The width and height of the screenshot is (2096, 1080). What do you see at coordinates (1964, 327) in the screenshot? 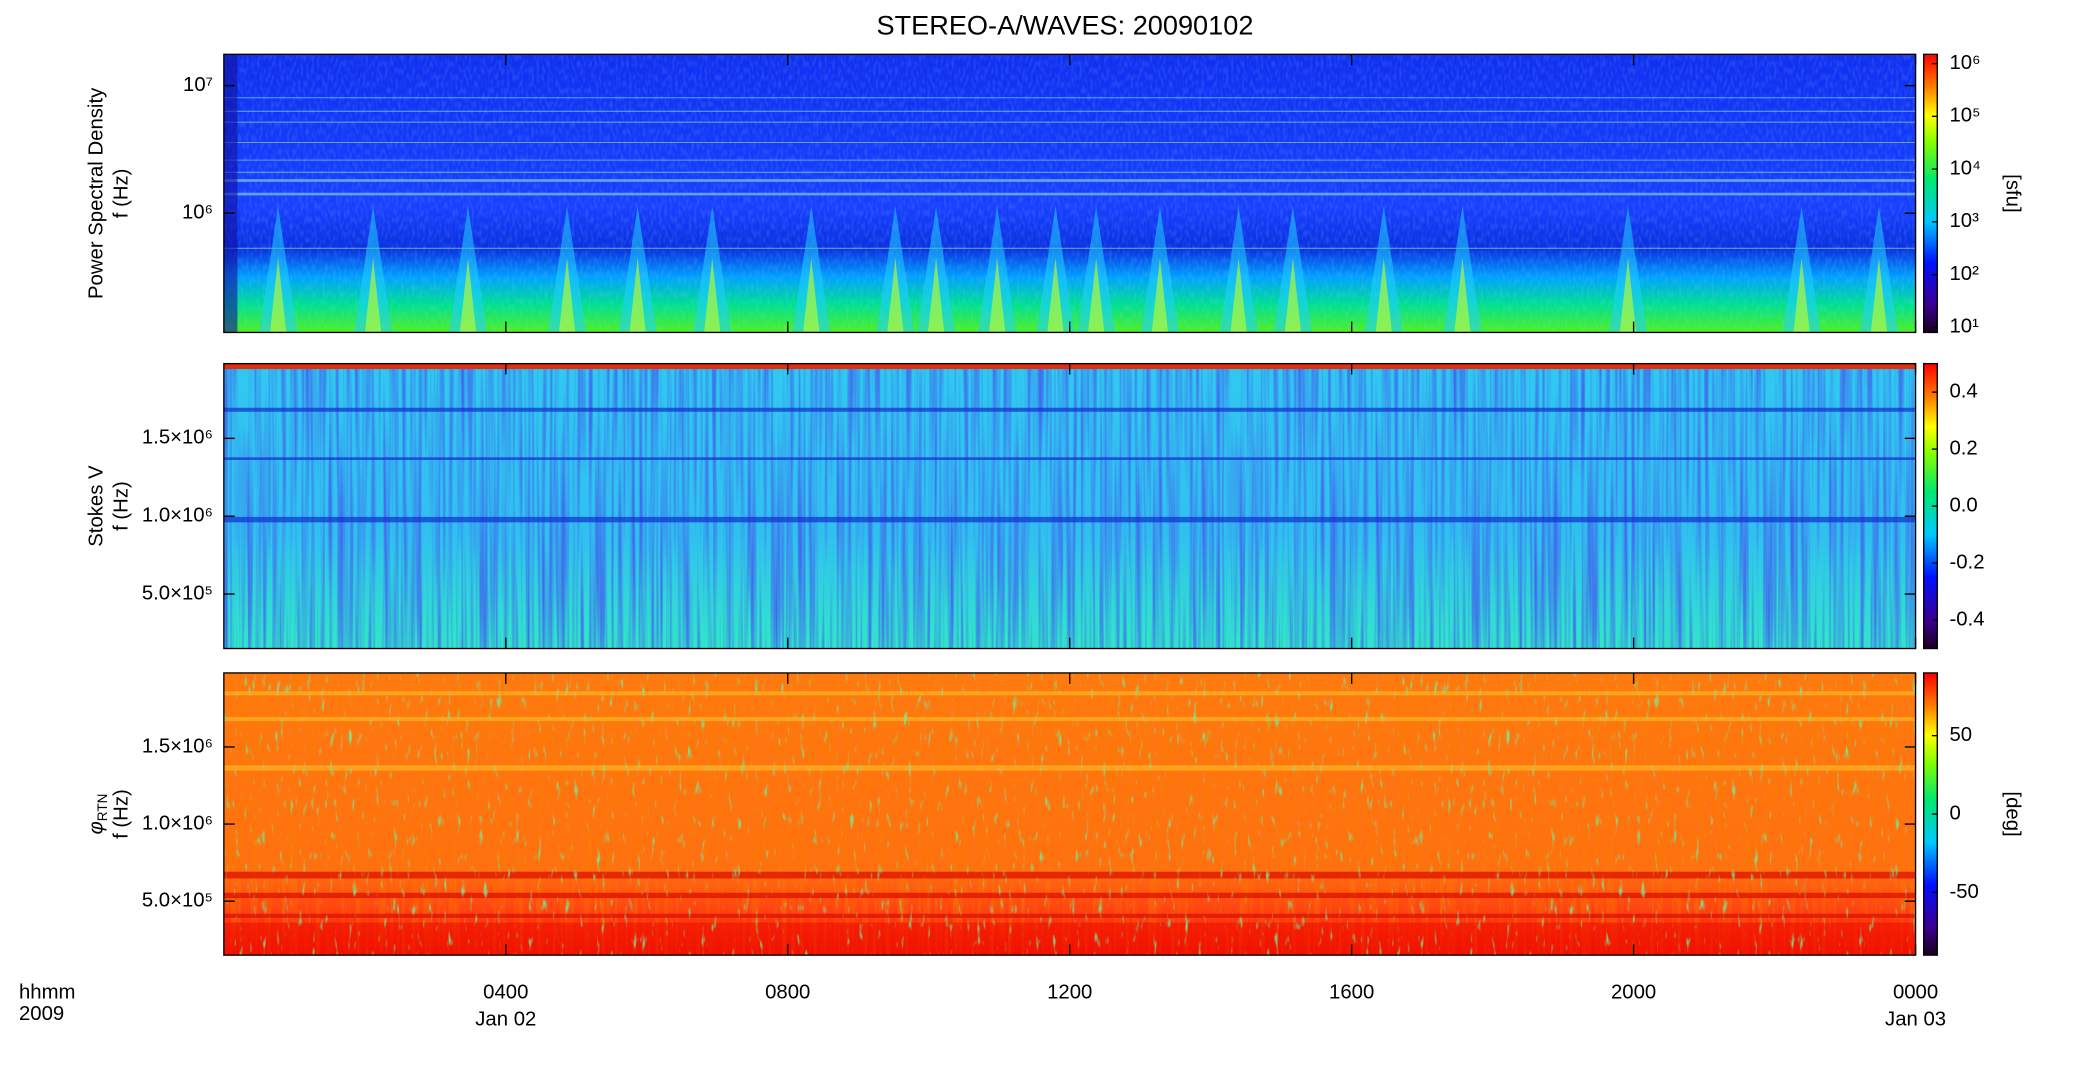
I see `colorbar-tick-label: 10¹` at bounding box center [1964, 327].